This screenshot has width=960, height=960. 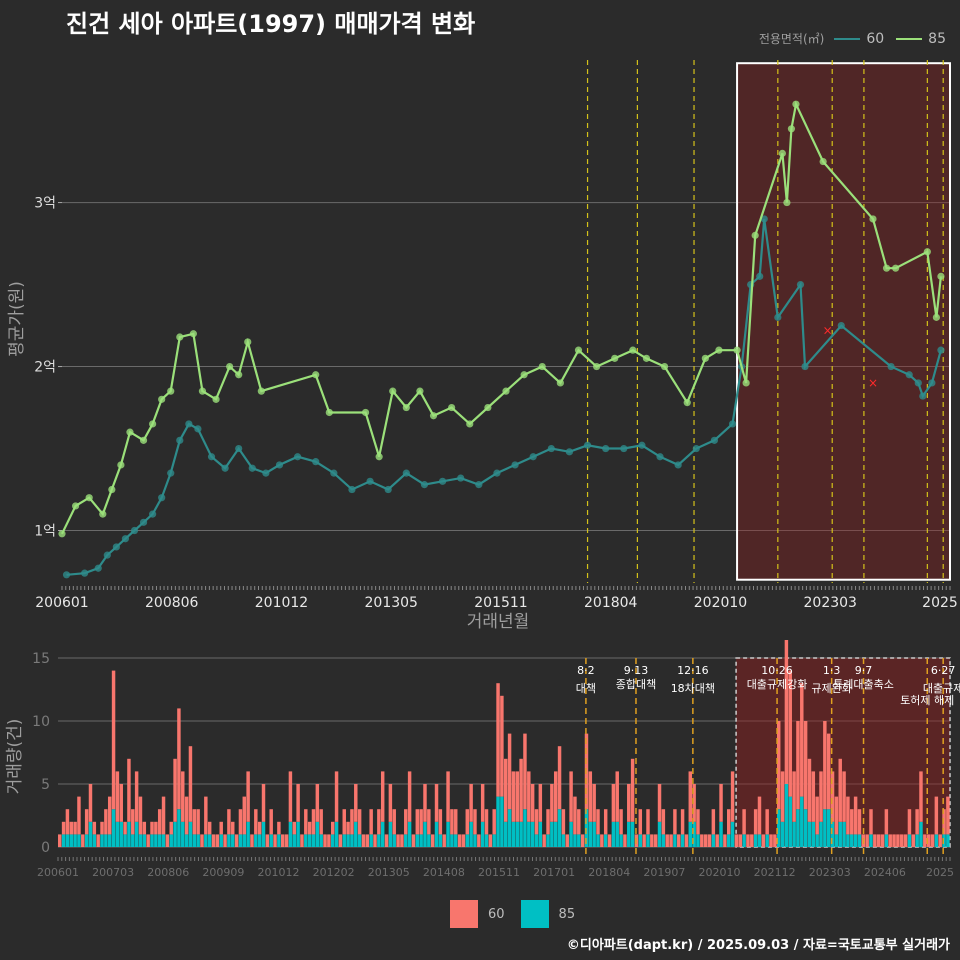 I want to click on annotation-label: 규제완화, so click(x=831, y=688).